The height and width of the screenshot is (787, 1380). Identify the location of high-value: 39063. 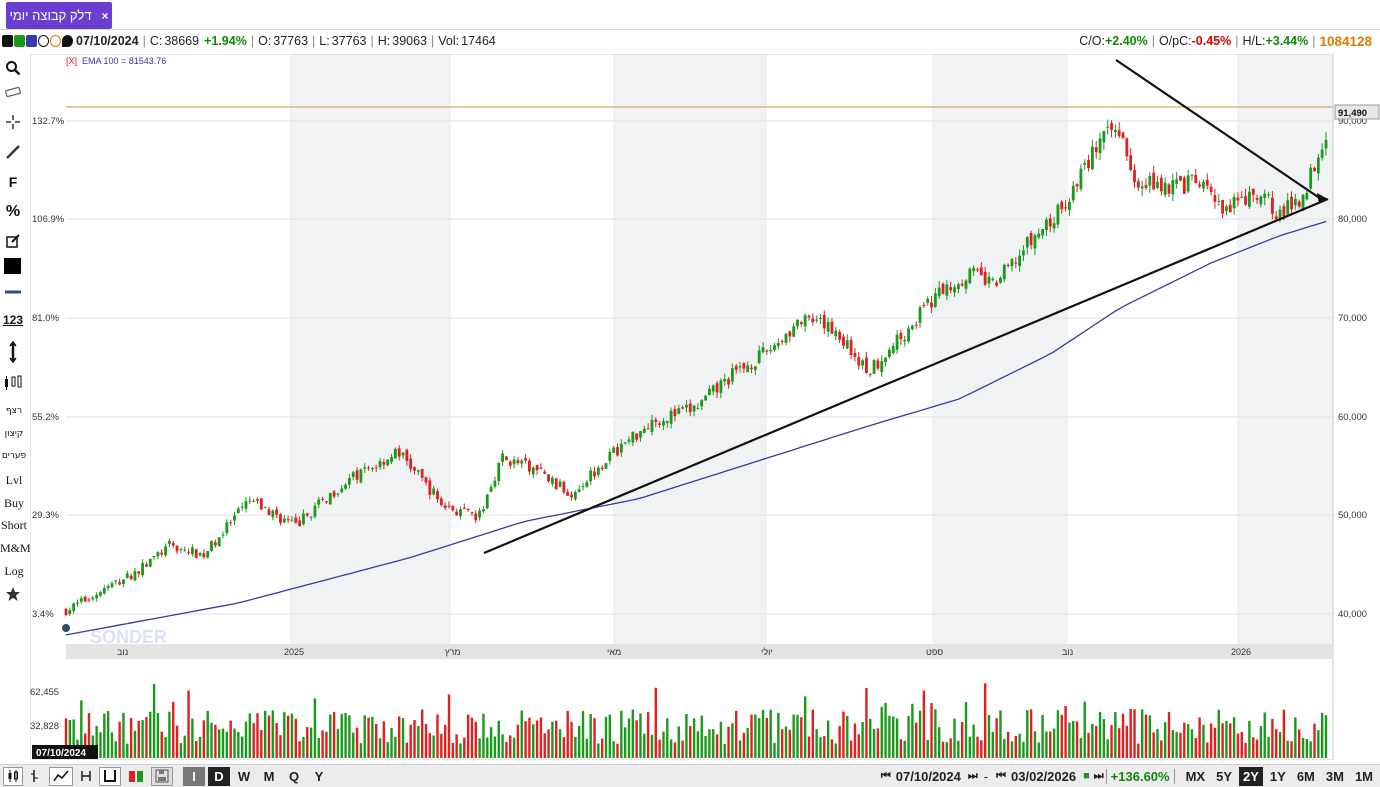
(410, 41).